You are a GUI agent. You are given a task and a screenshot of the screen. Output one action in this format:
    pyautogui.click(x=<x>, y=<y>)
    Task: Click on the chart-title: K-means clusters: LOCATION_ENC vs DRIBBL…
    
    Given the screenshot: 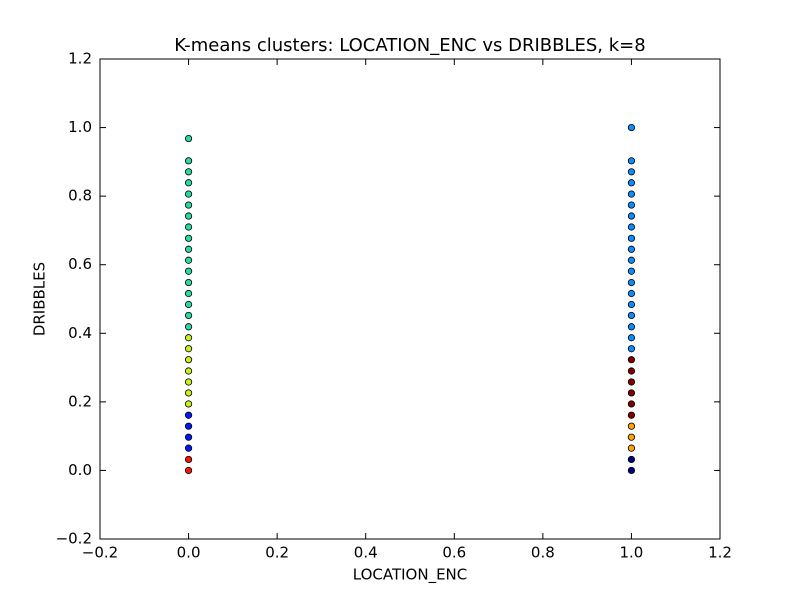 What is the action you would take?
    pyautogui.click(x=409, y=45)
    